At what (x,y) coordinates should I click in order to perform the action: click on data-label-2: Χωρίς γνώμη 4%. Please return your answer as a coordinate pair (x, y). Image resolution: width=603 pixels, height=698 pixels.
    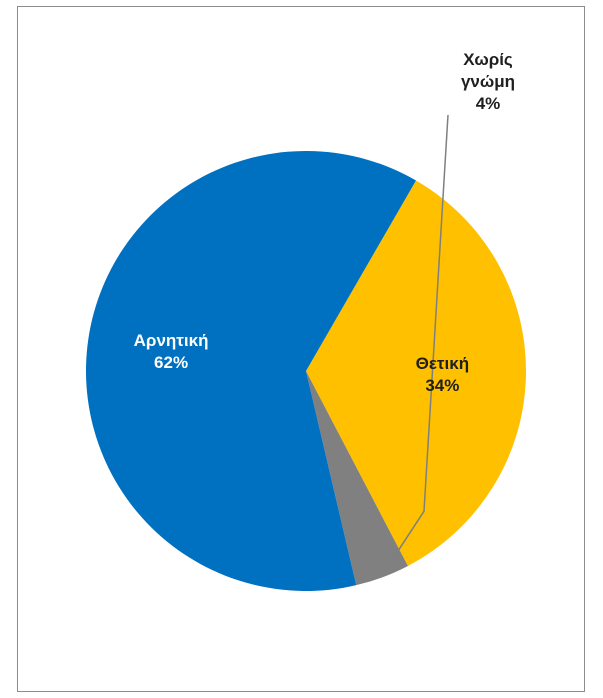
    Looking at the image, I should click on (488, 81).